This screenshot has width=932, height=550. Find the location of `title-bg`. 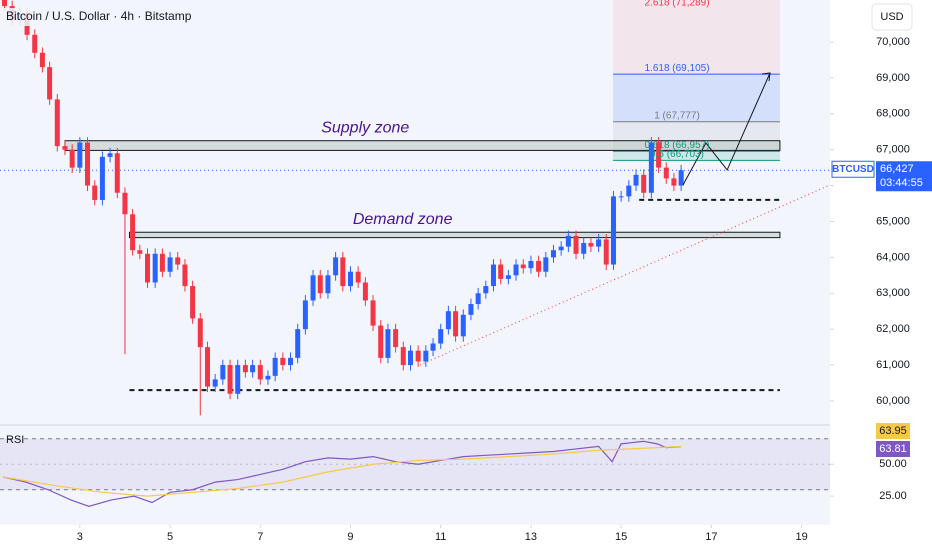

title-bg is located at coordinates (105, 17).